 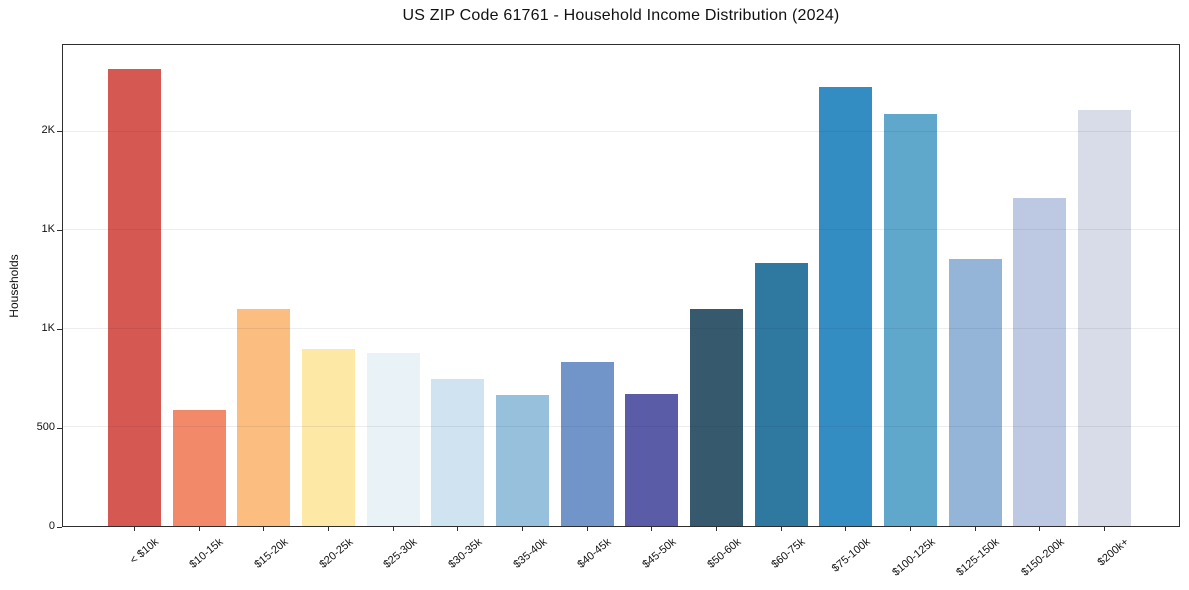 What do you see at coordinates (846, 306) in the screenshot?
I see `bar-75-100k` at bounding box center [846, 306].